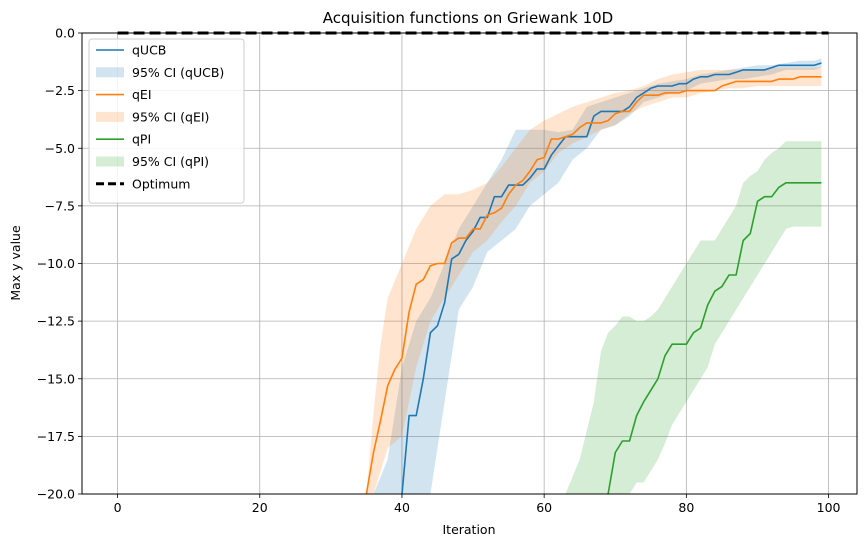 This screenshot has width=866, height=547. Describe the element at coordinates (544, 507) in the screenshot. I see `x-tick-label: 60` at that location.